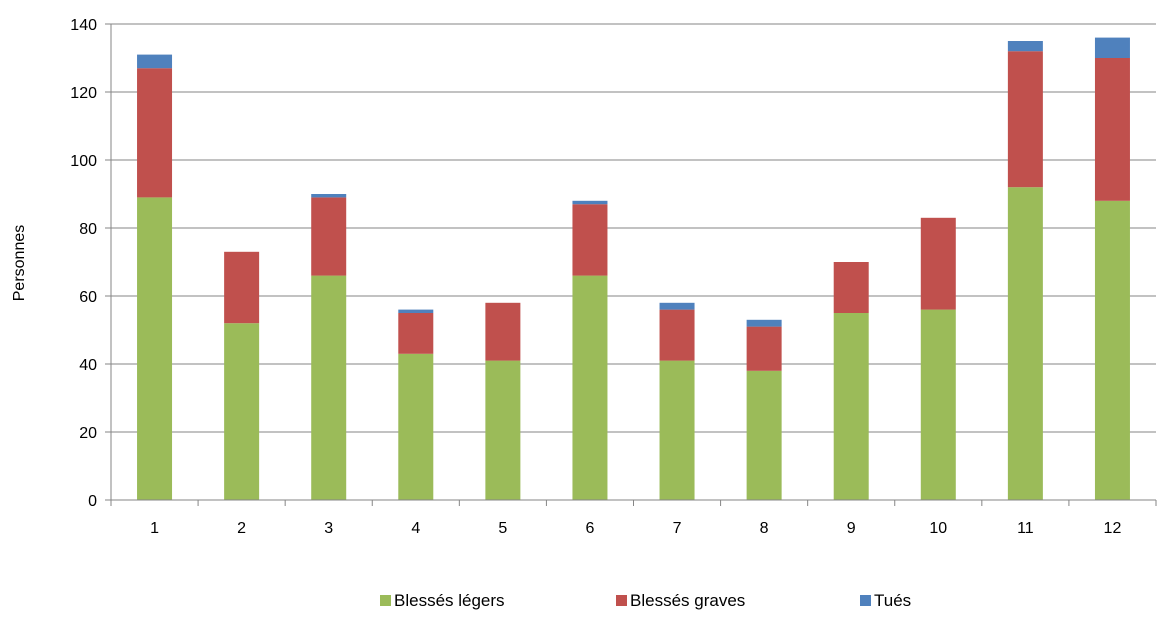 Image resolution: width=1164 pixels, height=619 pixels. What do you see at coordinates (83, 93) in the screenshot?
I see `y-tick-label-120: 120` at bounding box center [83, 93].